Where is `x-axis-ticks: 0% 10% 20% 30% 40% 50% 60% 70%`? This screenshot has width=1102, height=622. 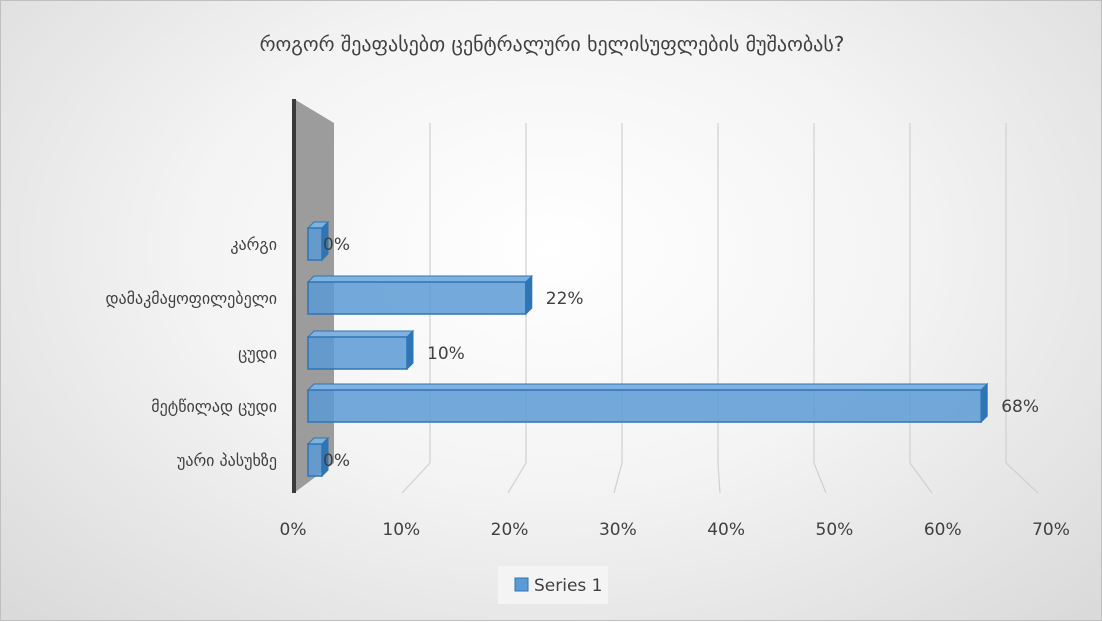
x-axis-ticks: 0% 10% 20% 30% 40% 50% 60% 70% is located at coordinates (675, 530).